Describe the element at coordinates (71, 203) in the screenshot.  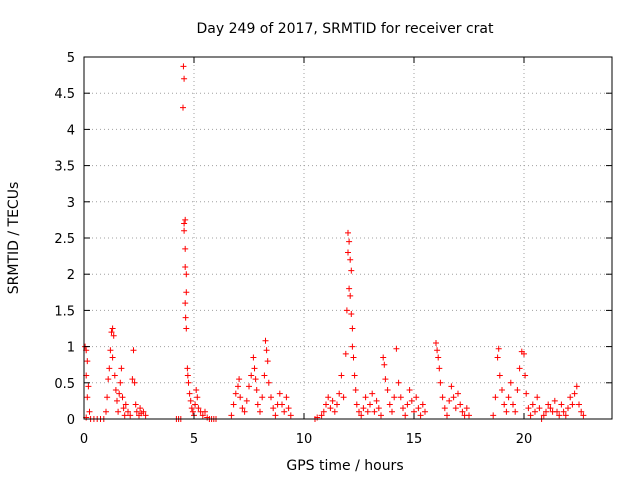
I see `y-tick-label: 3` at that location.